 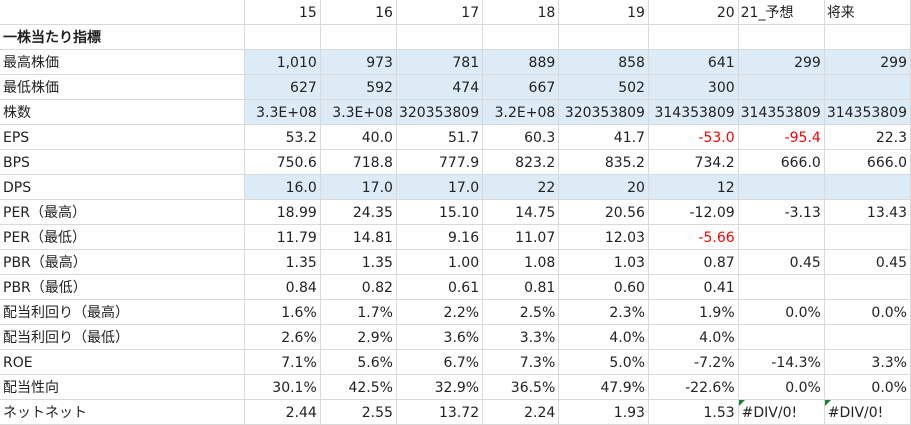 I want to click on value-cell: 1.6%, so click(x=282, y=312).